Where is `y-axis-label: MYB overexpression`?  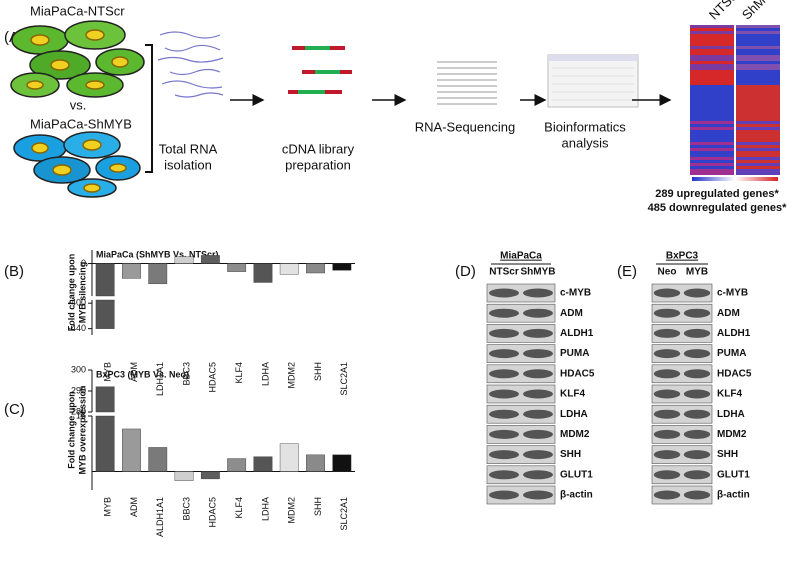 y-axis-label: MYB overexpression is located at coordinates (82, 429).